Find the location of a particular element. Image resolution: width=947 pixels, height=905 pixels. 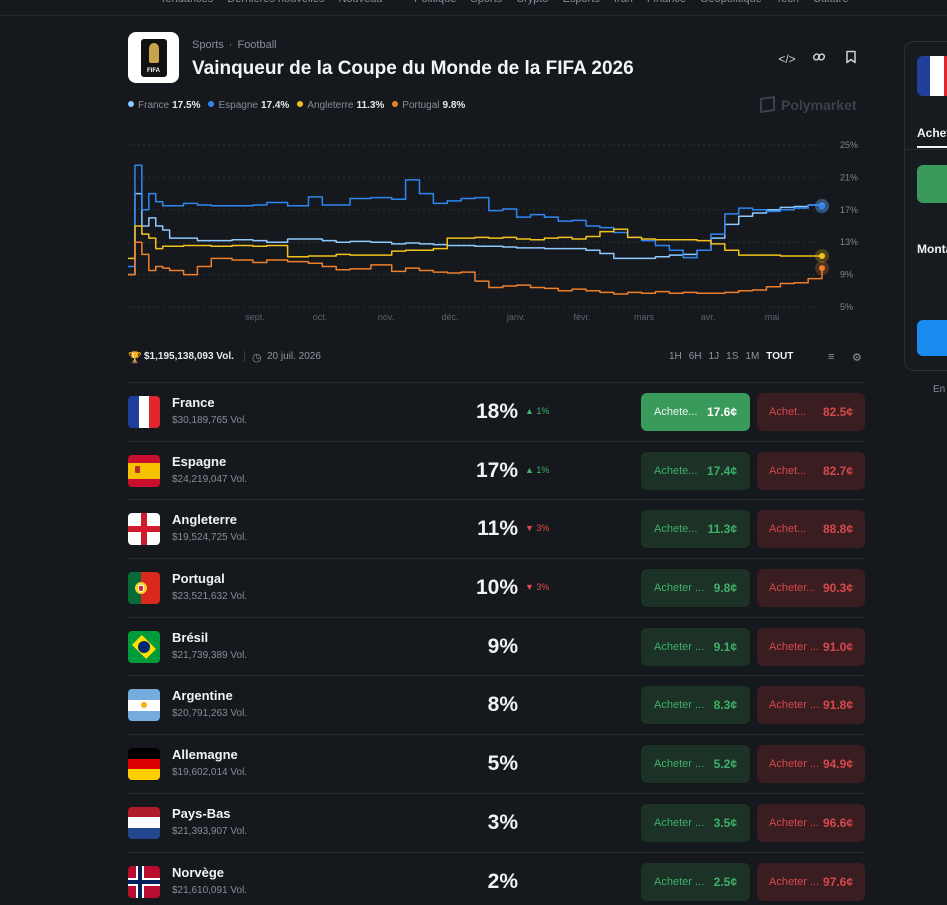

settings-gear-icon: ⚙ is located at coordinates (857, 358).